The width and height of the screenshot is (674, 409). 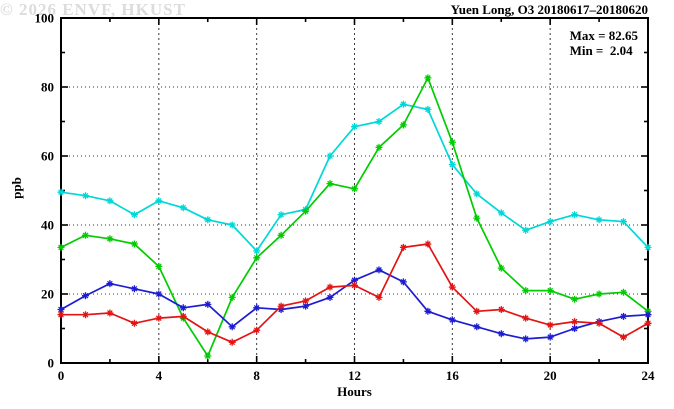 What do you see at coordinates (603, 35) in the screenshot?
I see `max-value-label: Max = 82.65` at bounding box center [603, 35].